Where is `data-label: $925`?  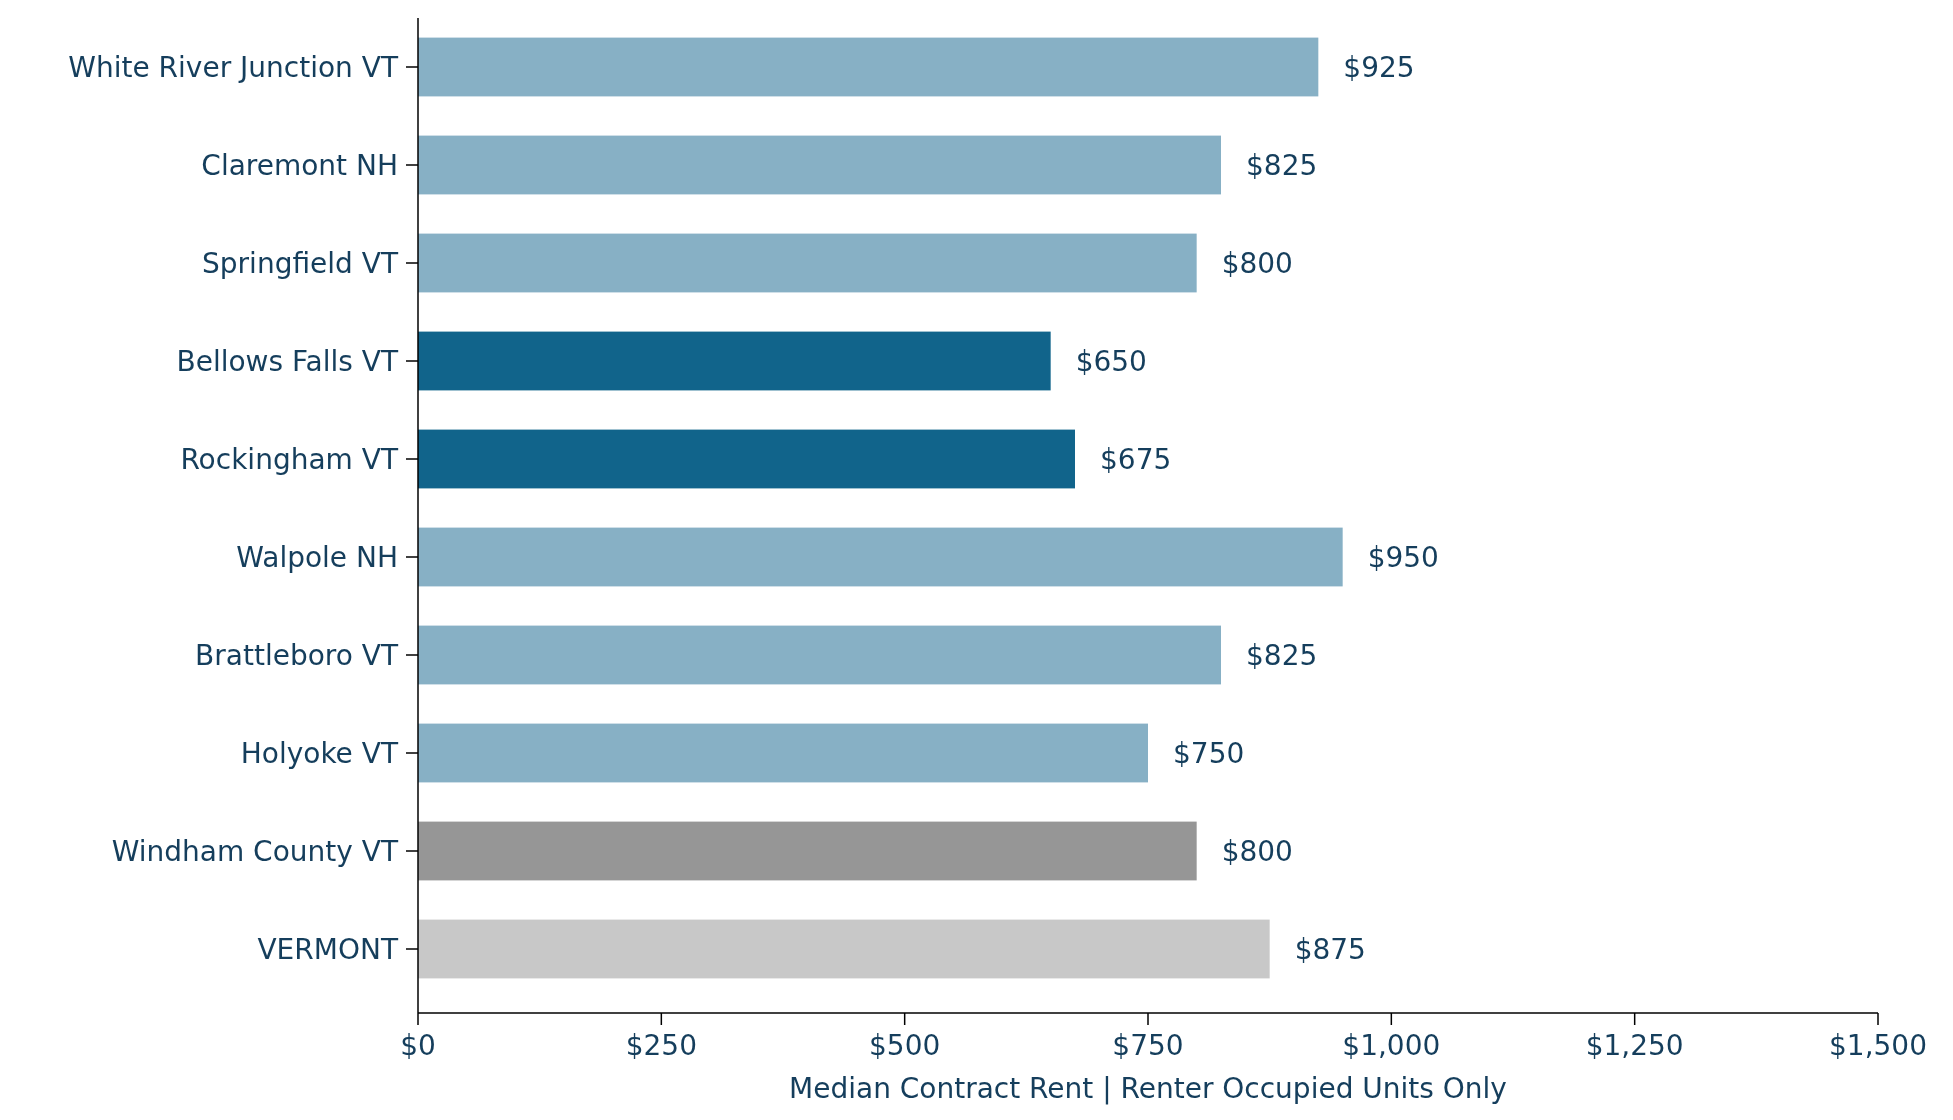
data-label: $925 is located at coordinates (1379, 67).